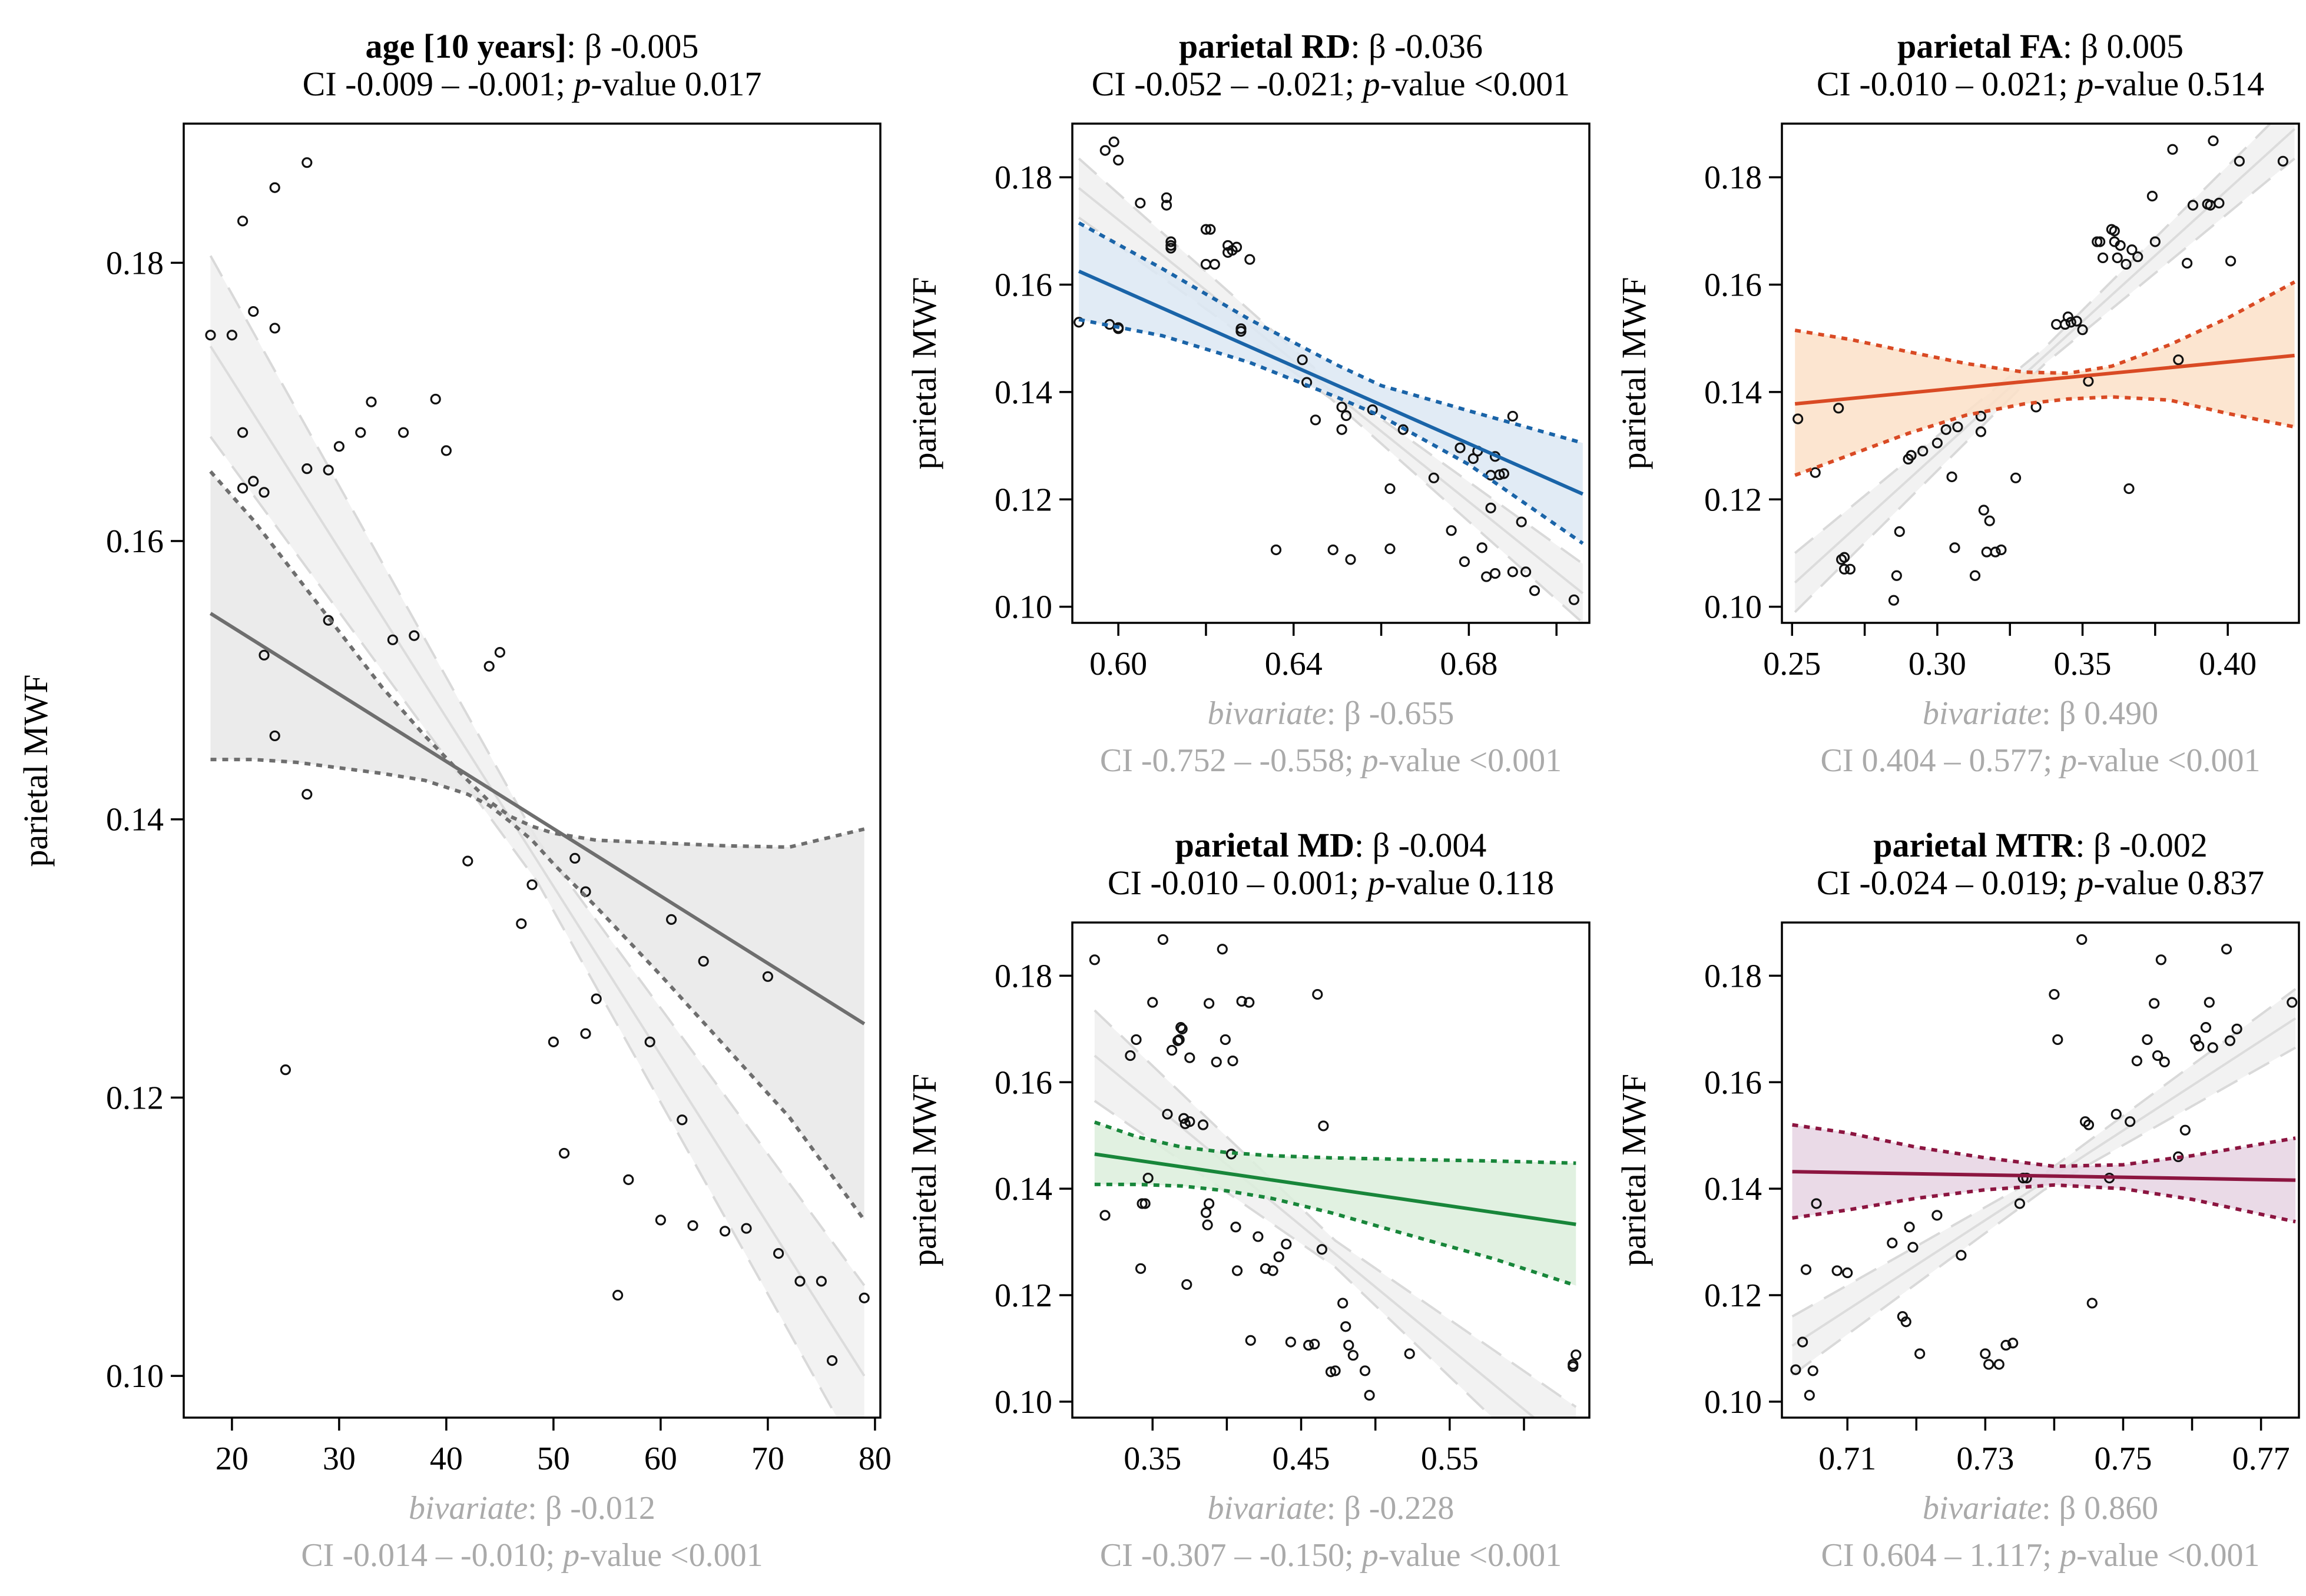 The image size is (2306, 1596). I want to click on adjusted-ci-upper, so click(2045, 328).